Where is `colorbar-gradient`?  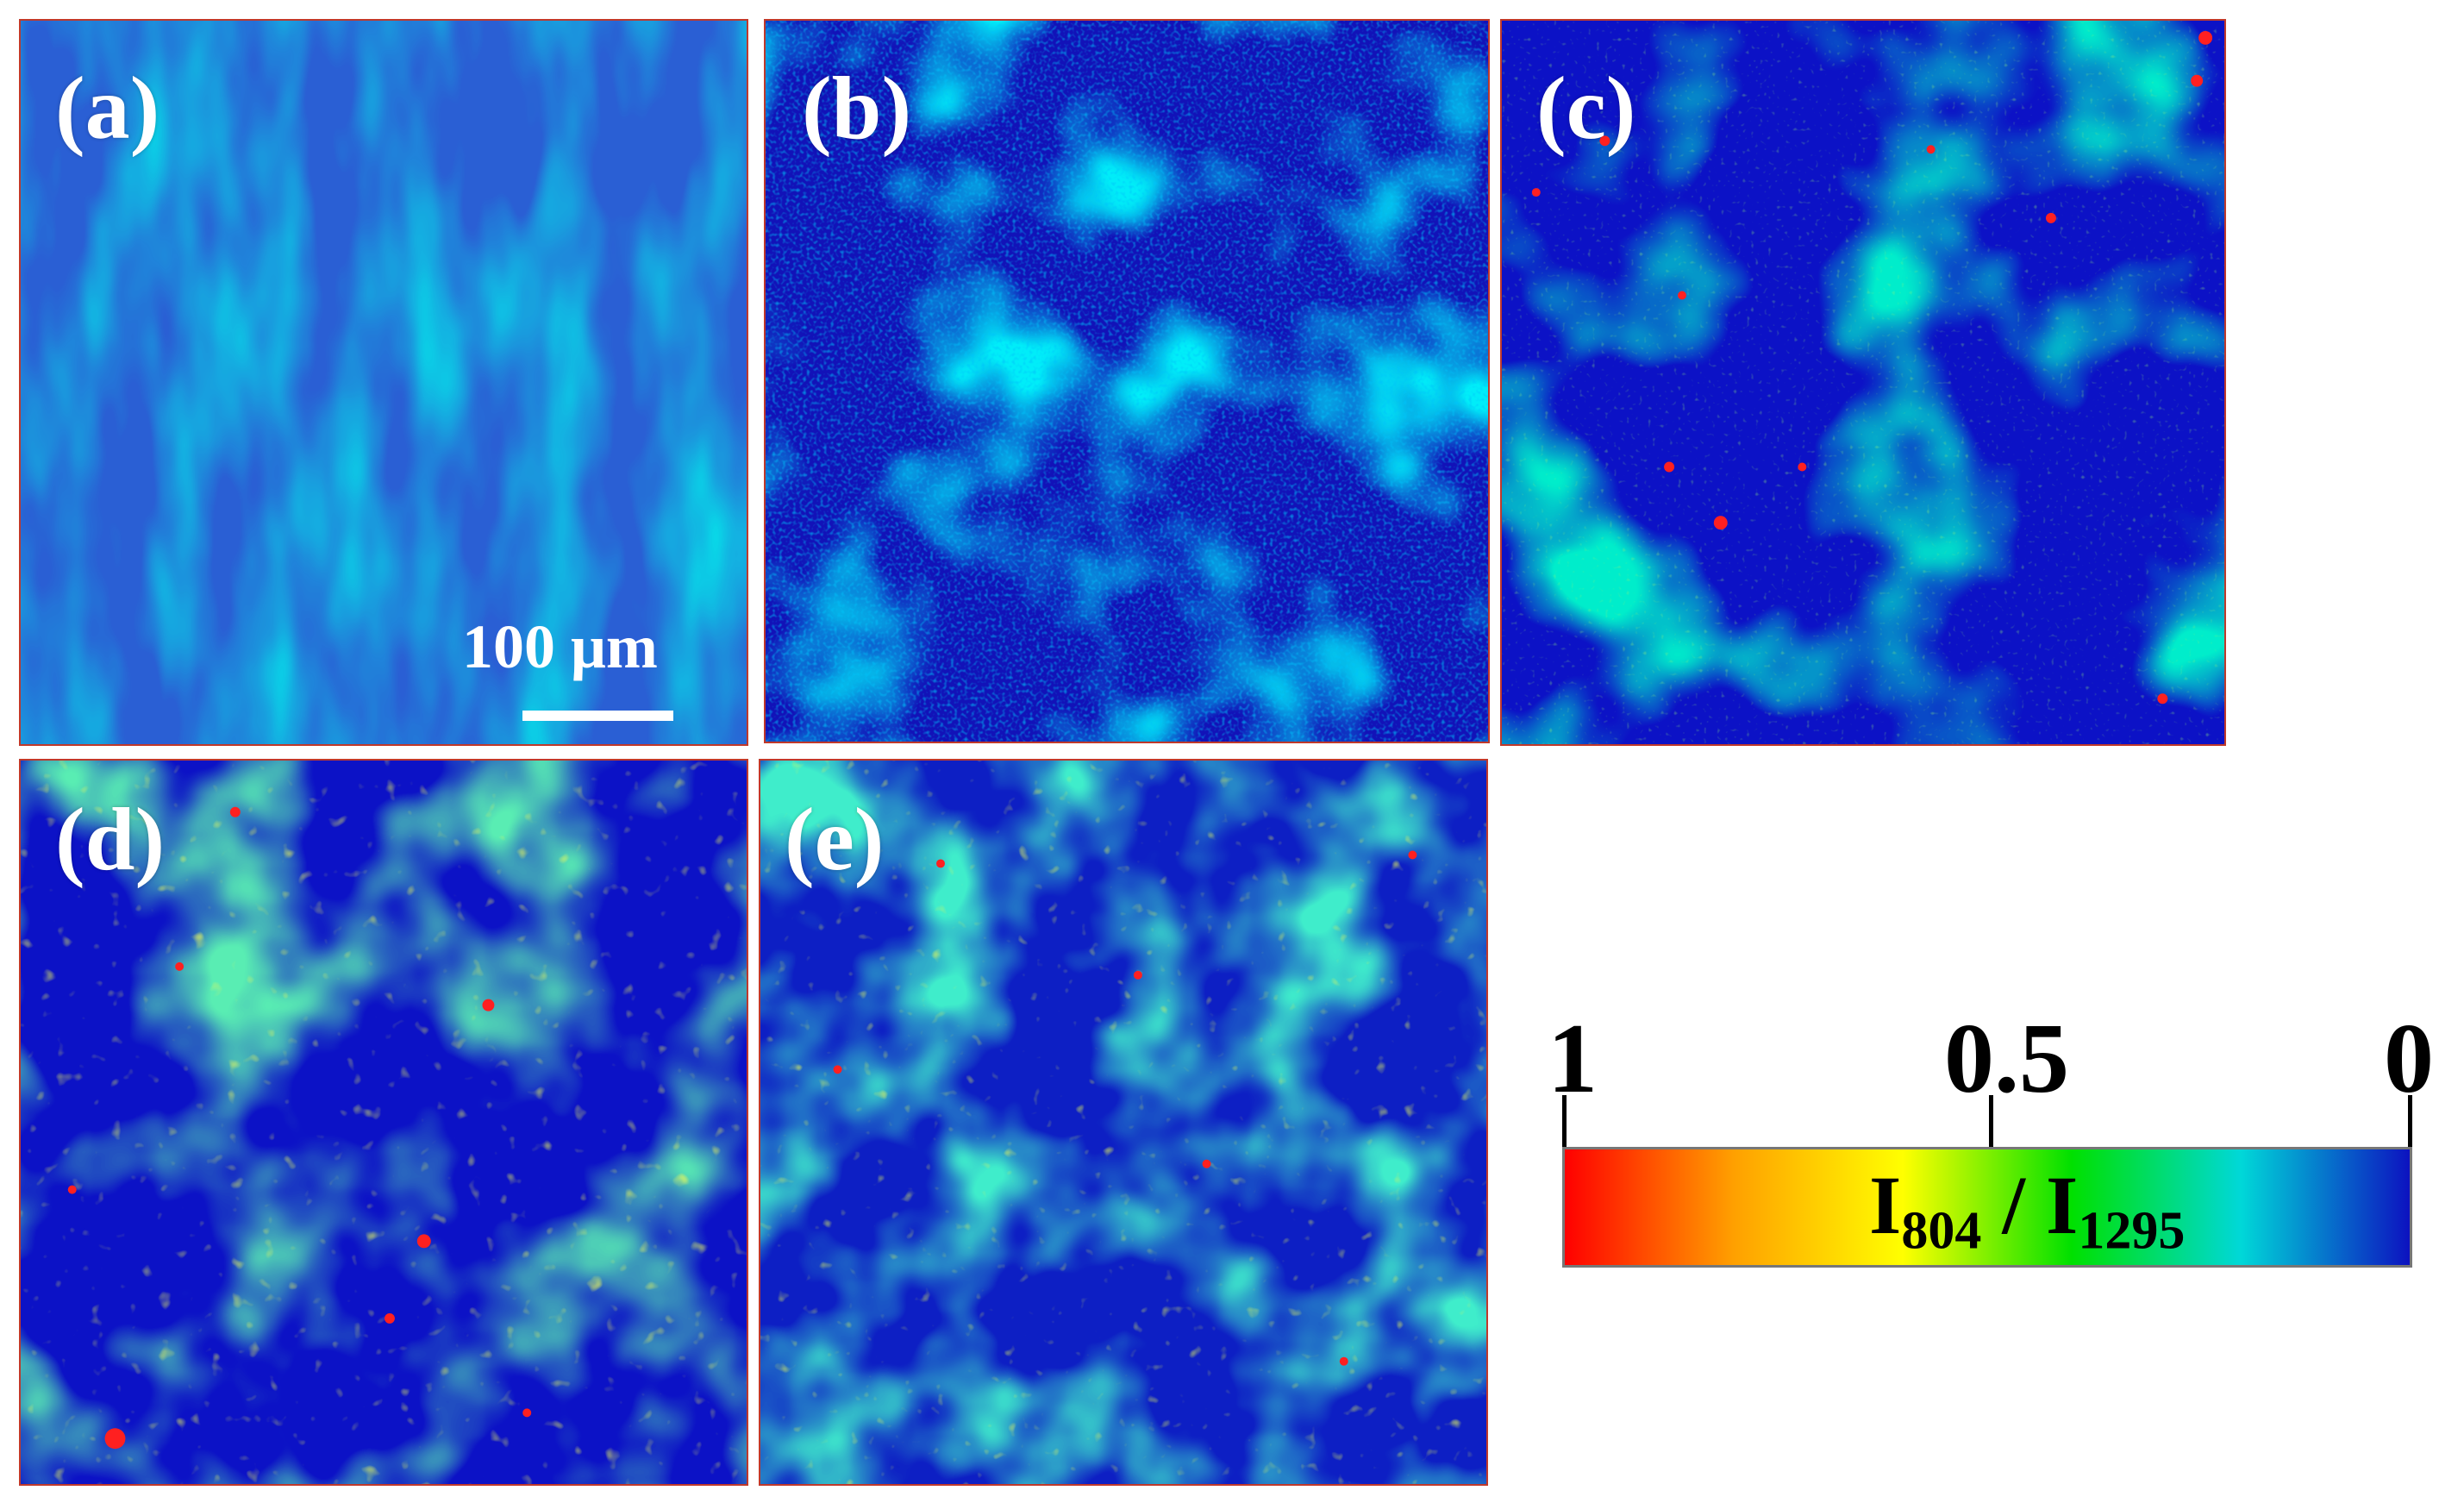 colorbar-gradient is located at coordinates (1987, 1207).